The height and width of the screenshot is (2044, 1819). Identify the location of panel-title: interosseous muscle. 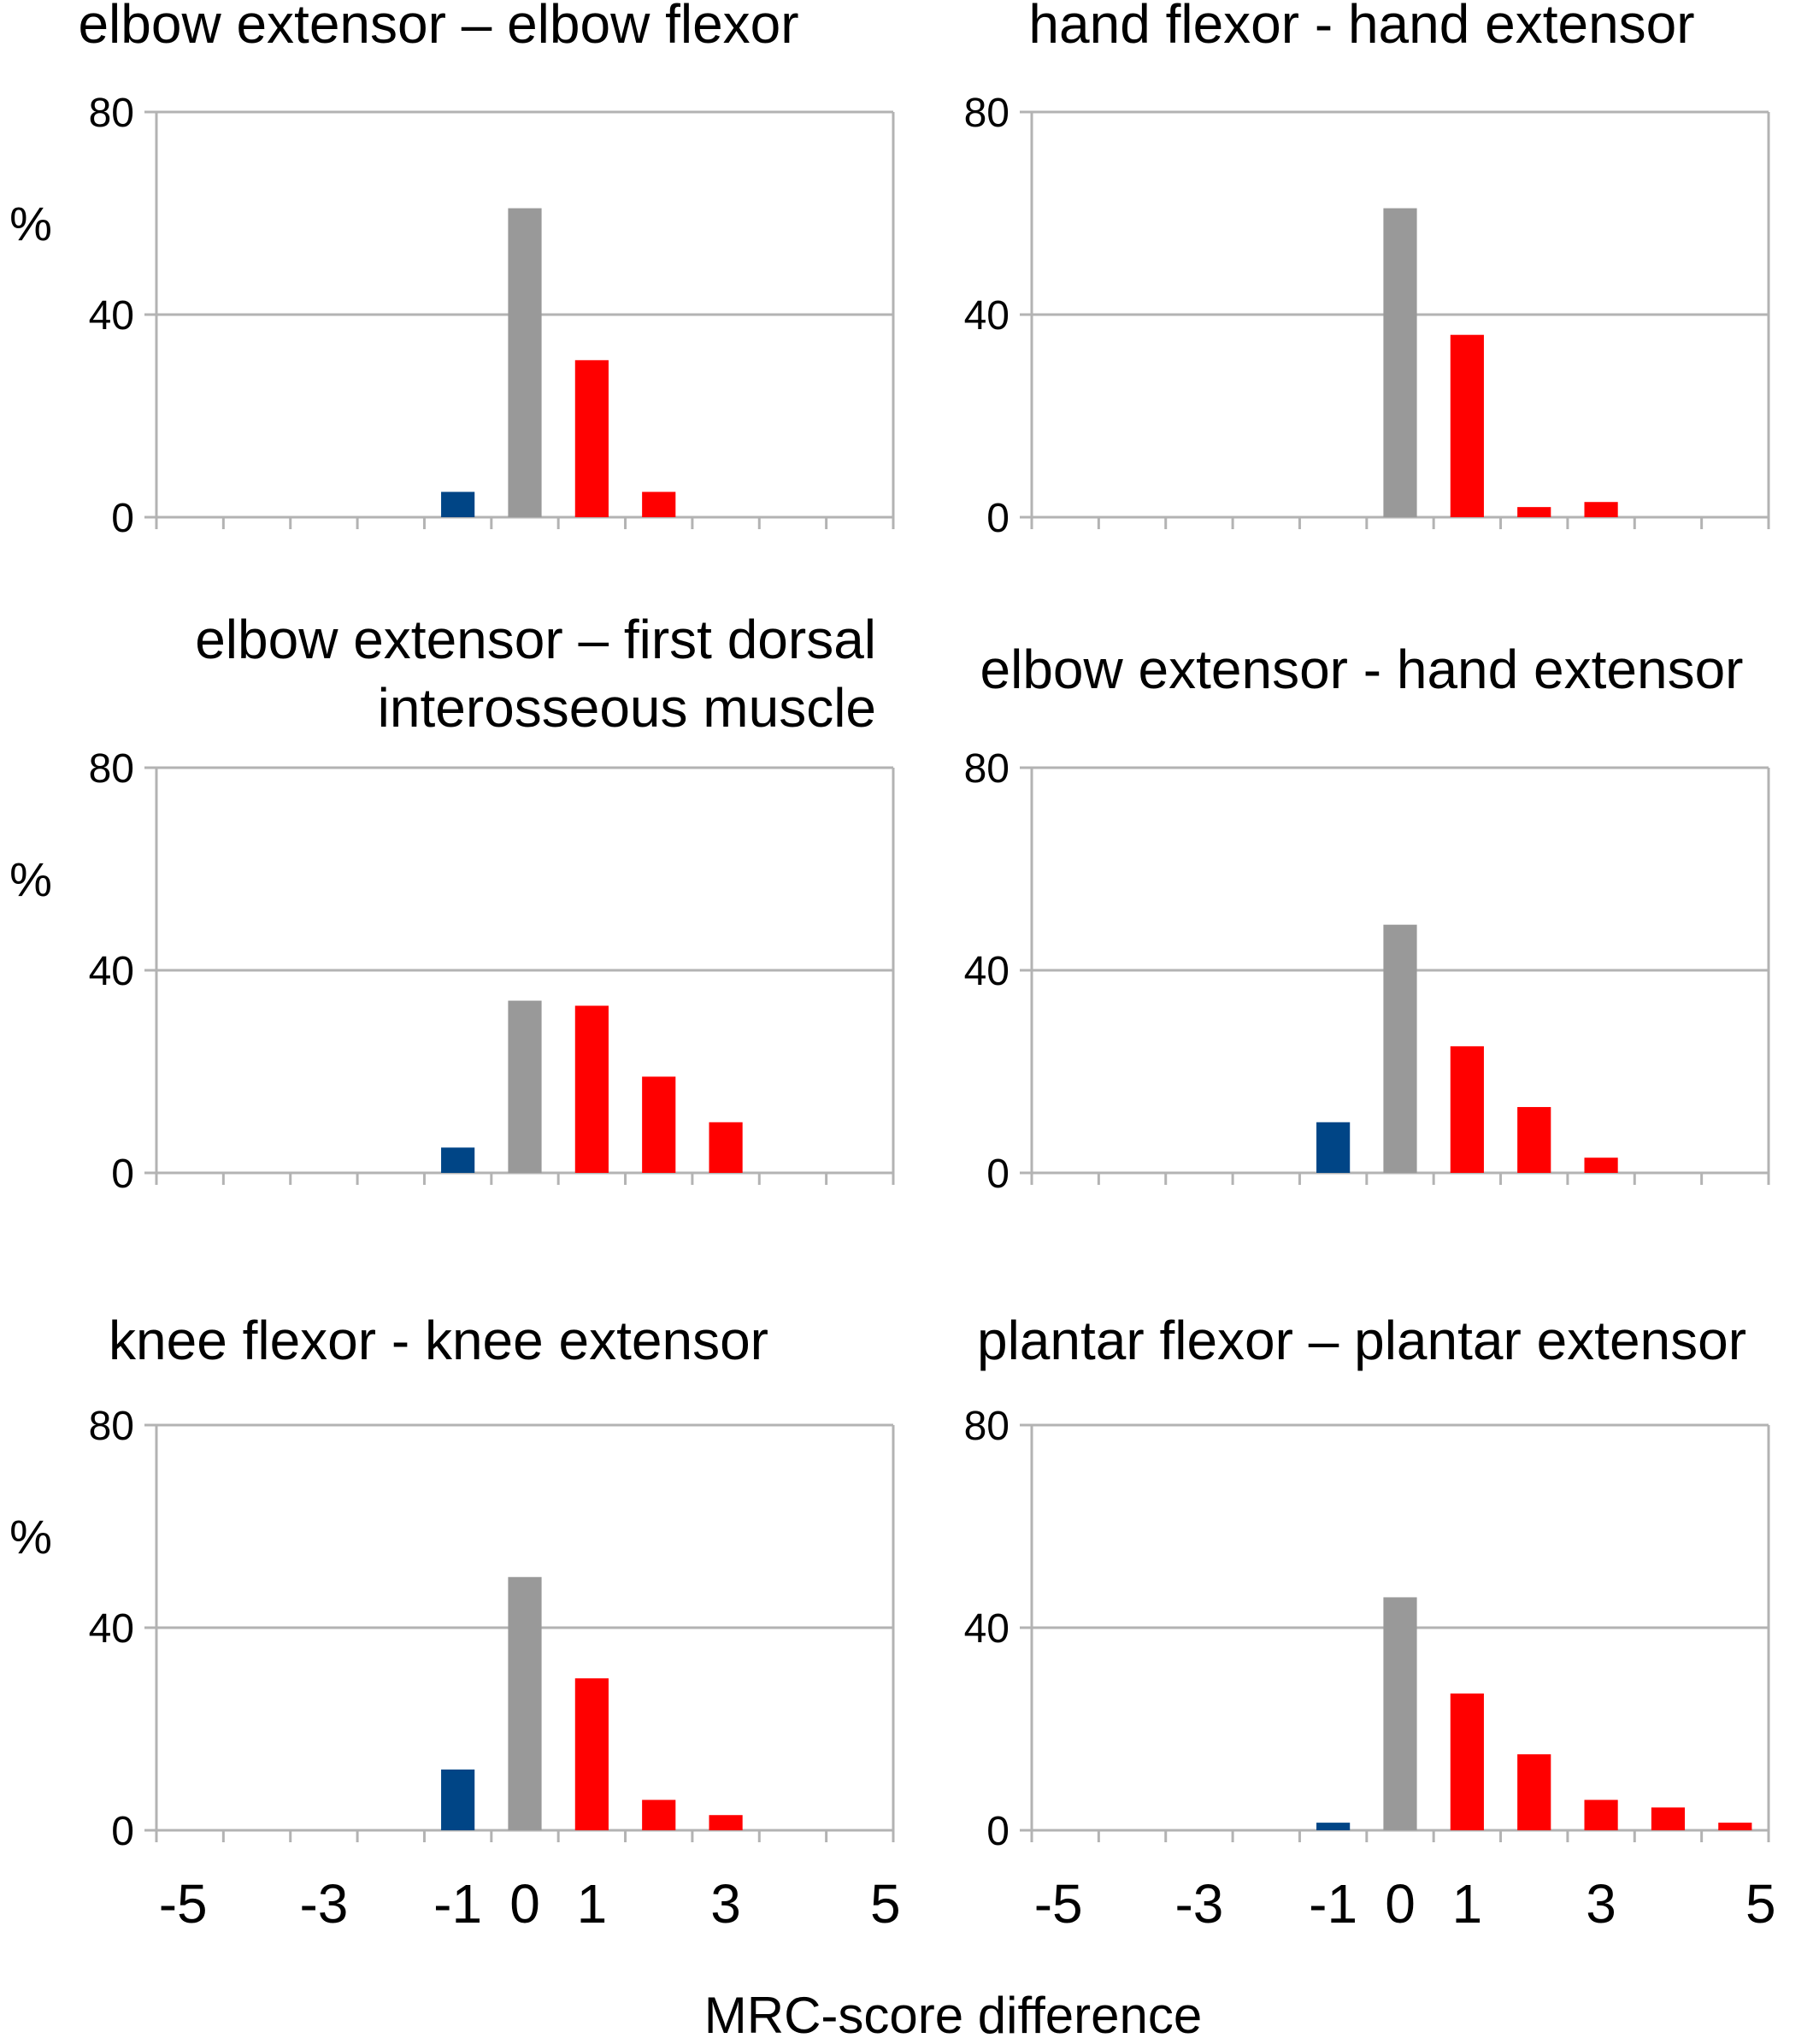
(627, 708).